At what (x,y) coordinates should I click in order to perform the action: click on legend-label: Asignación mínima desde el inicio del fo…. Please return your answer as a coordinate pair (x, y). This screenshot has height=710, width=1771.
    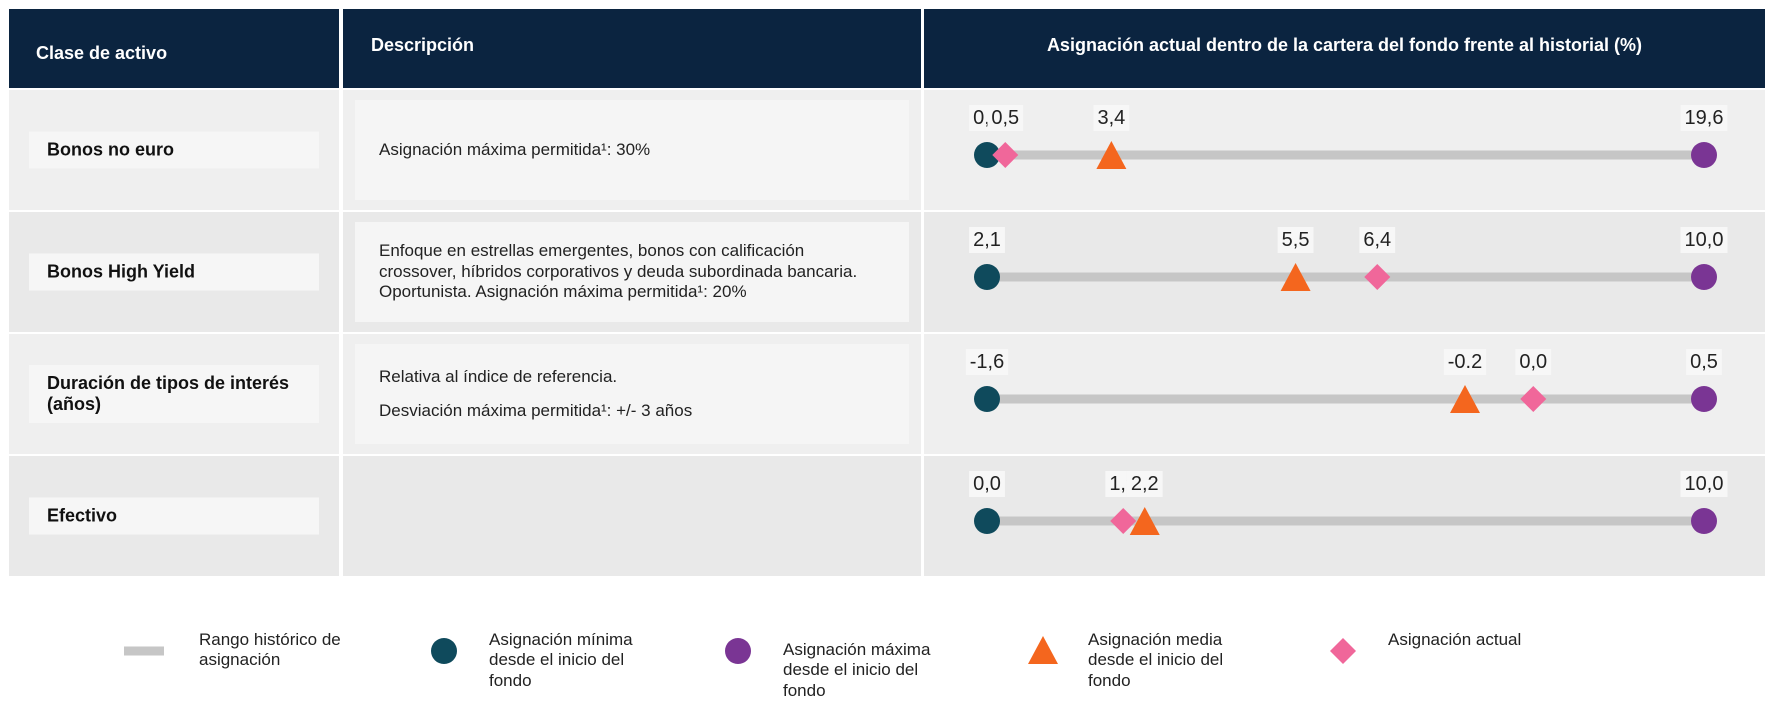
    Looking at the image, I should click on (561, 660).